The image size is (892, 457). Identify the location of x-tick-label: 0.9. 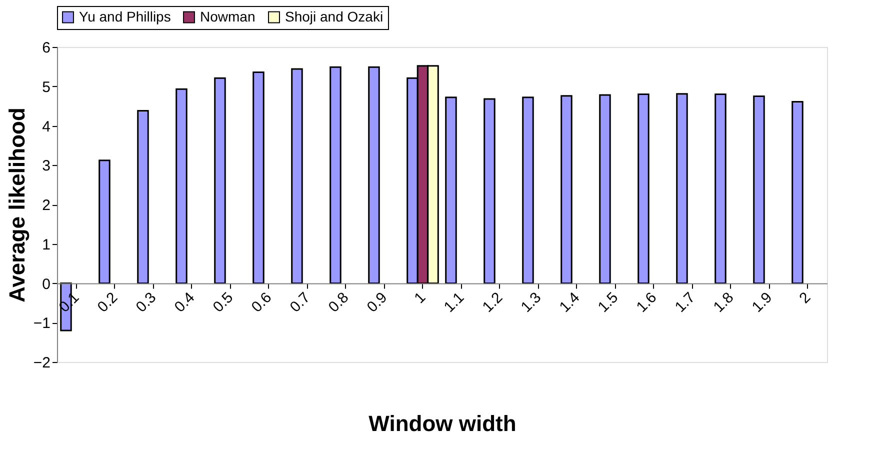
(377, 302).